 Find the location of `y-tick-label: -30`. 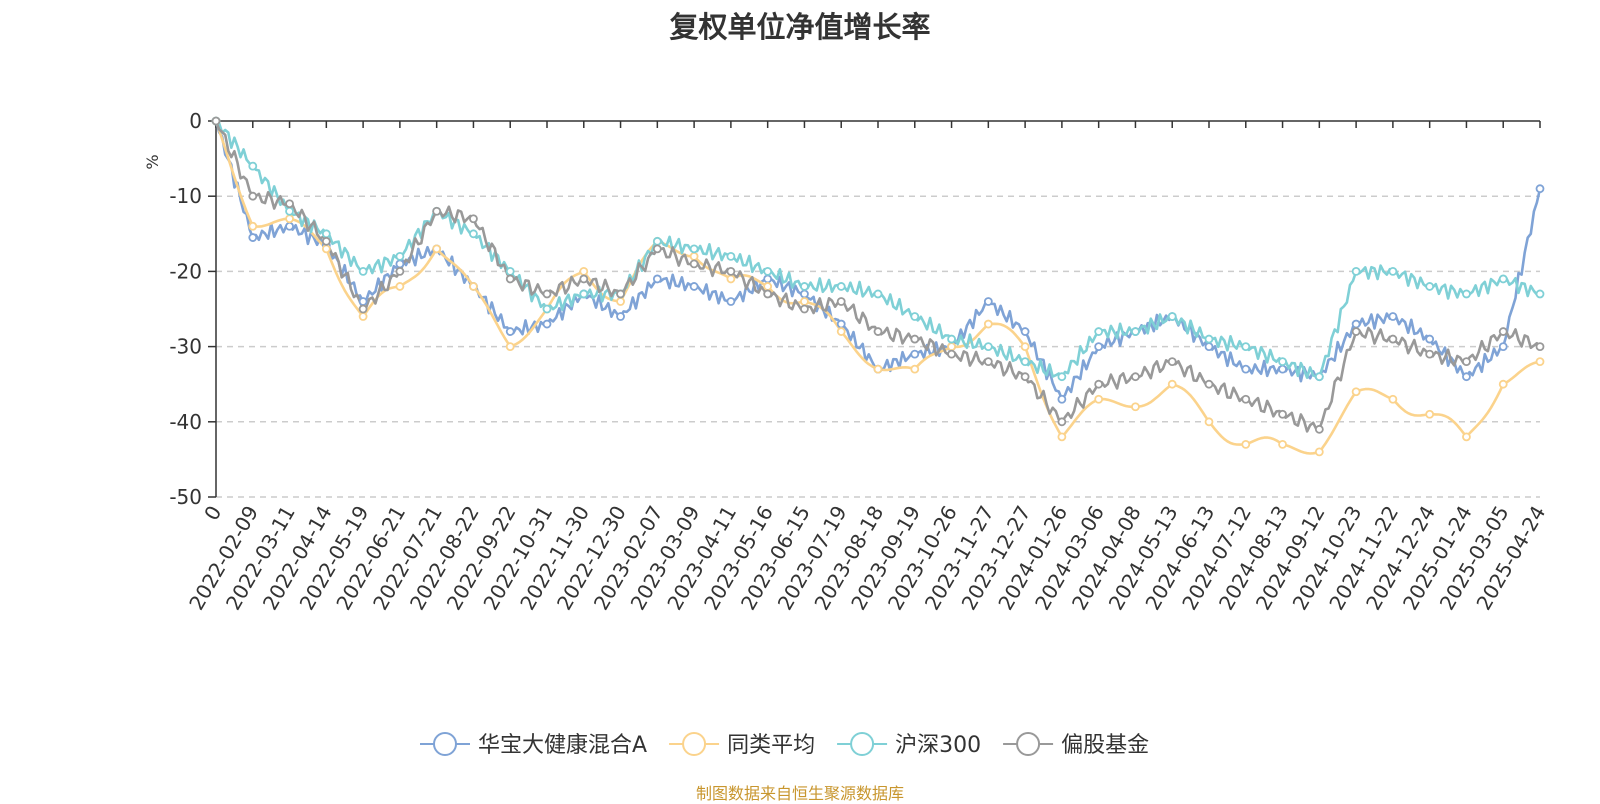

y-tick-label: -30 is located at coordinates (185, 347).